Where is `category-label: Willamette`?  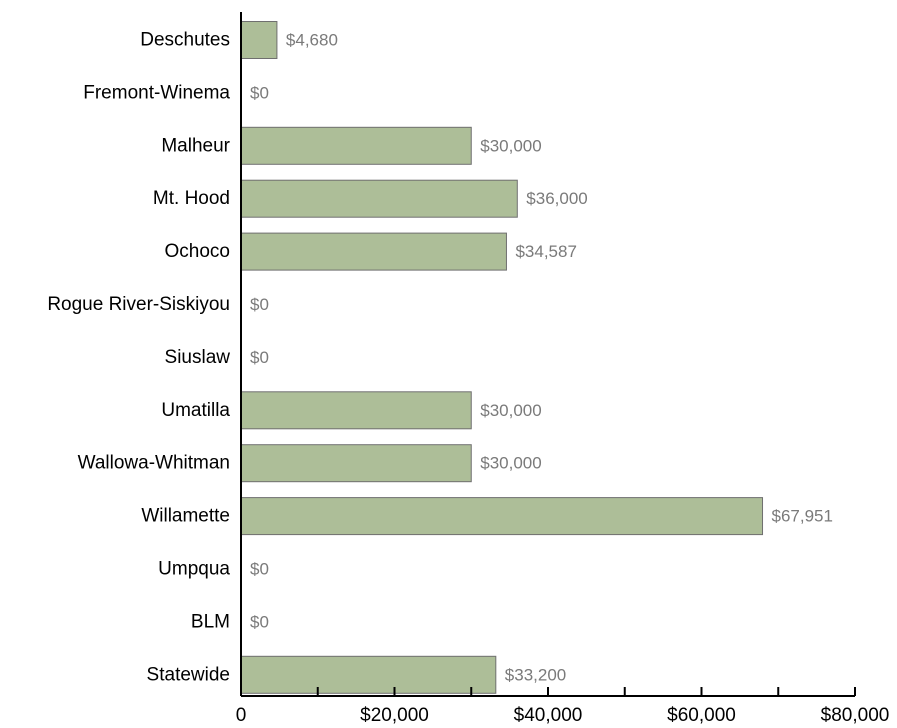 category-label: Willamette is located at coordinates (185, 516).